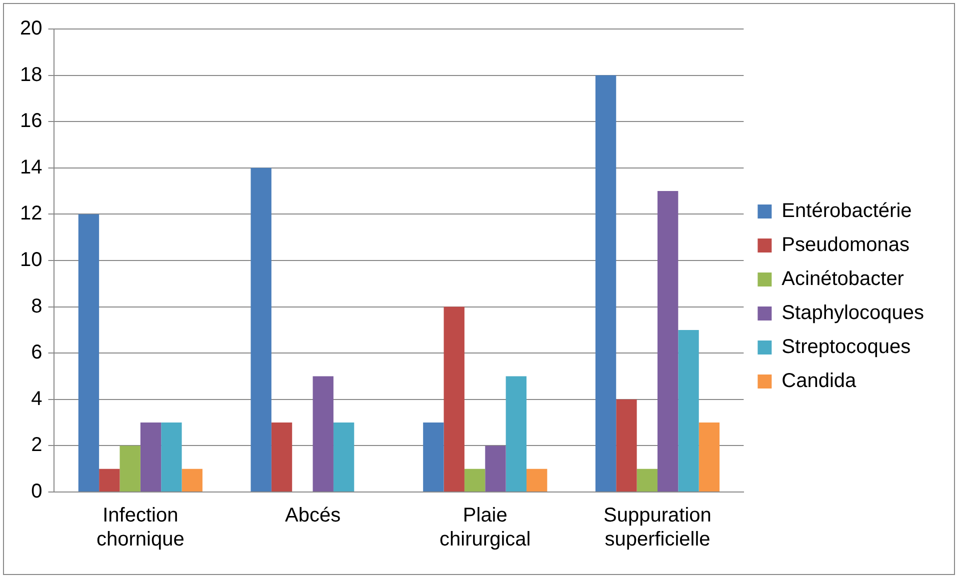  What do you see at coordinates (36, 399) in the screenshot?
I see `y-tick-label: 4` at bounding box center [36, 399].